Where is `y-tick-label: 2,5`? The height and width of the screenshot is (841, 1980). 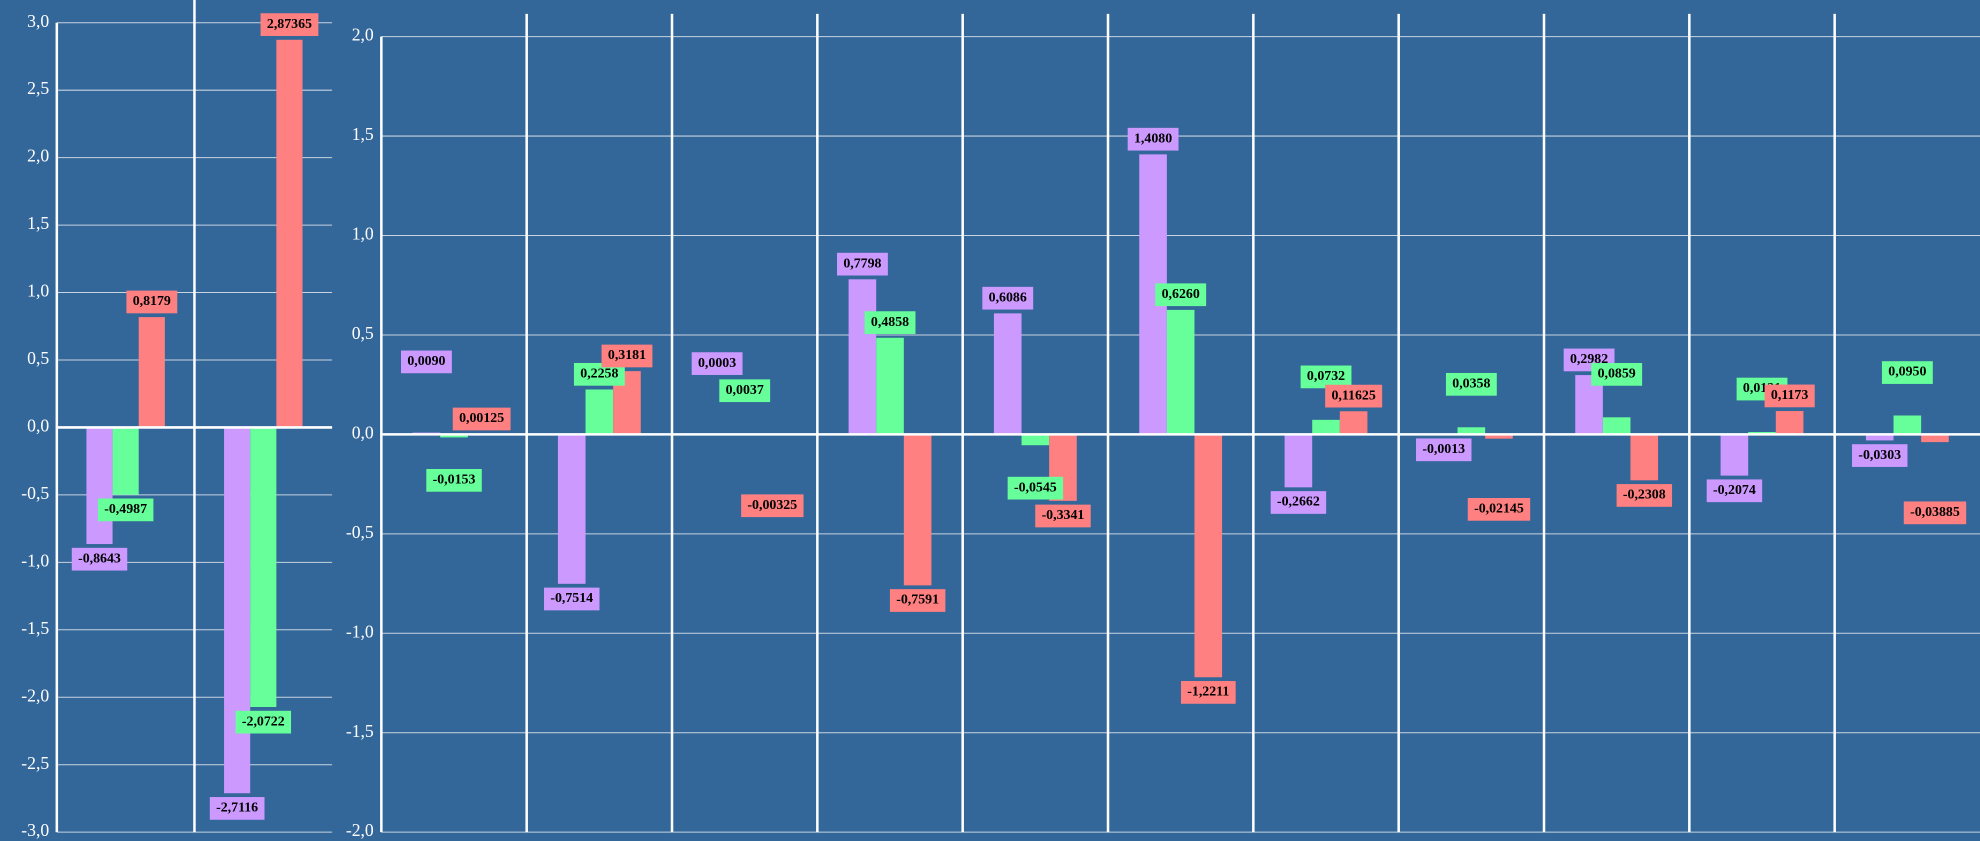 y-tick-label: 2,5 is located at coordinates (38, 88).